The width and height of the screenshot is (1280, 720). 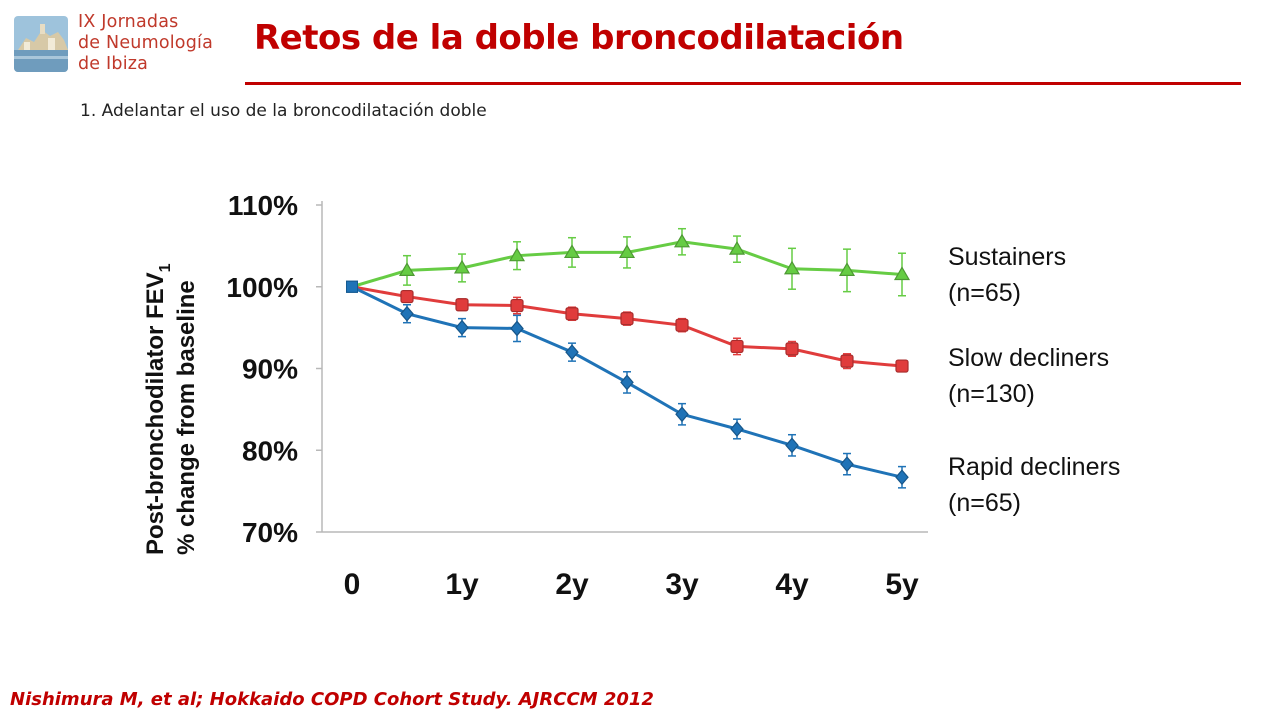 I want to click on series-label-name: Rapid decliners, so click(x=1034, y=467).